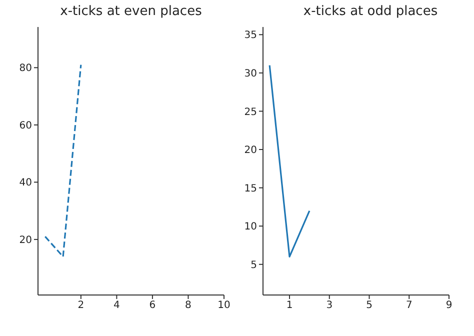 Image resolution: width=474 pixels, height=336 pixels. Describe the element at coordinates (188, 306) in the screenshot. I see `x-tick-label: 8` at that location.